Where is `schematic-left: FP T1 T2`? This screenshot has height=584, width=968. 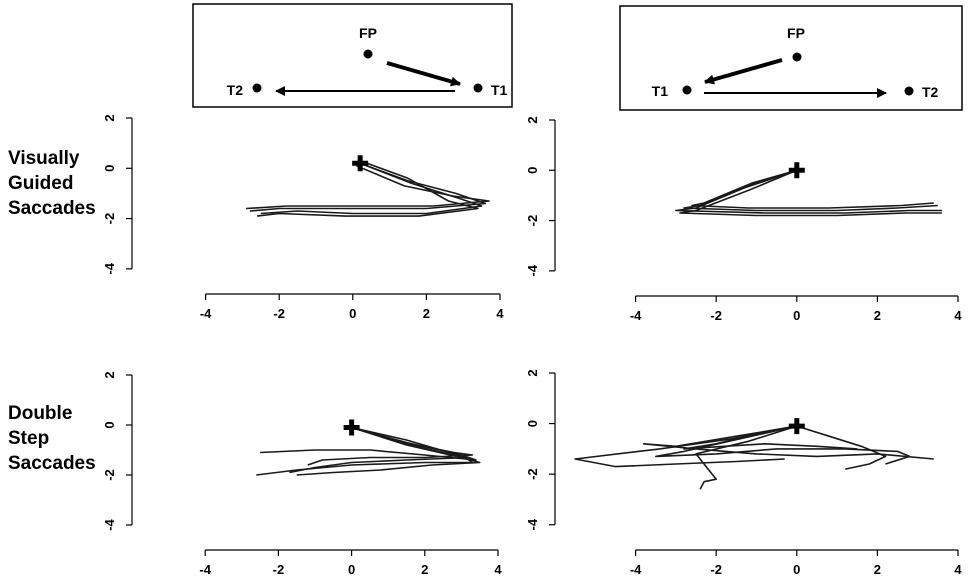 schematic-left: FP T1 T2 is located at coordinates (352, 55).